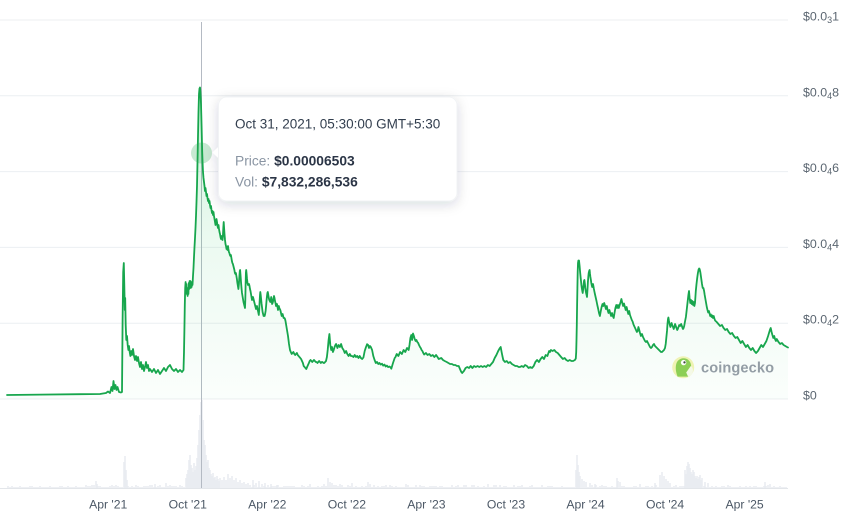  I want to click on svg-text: $0.046, so click(821, 169).